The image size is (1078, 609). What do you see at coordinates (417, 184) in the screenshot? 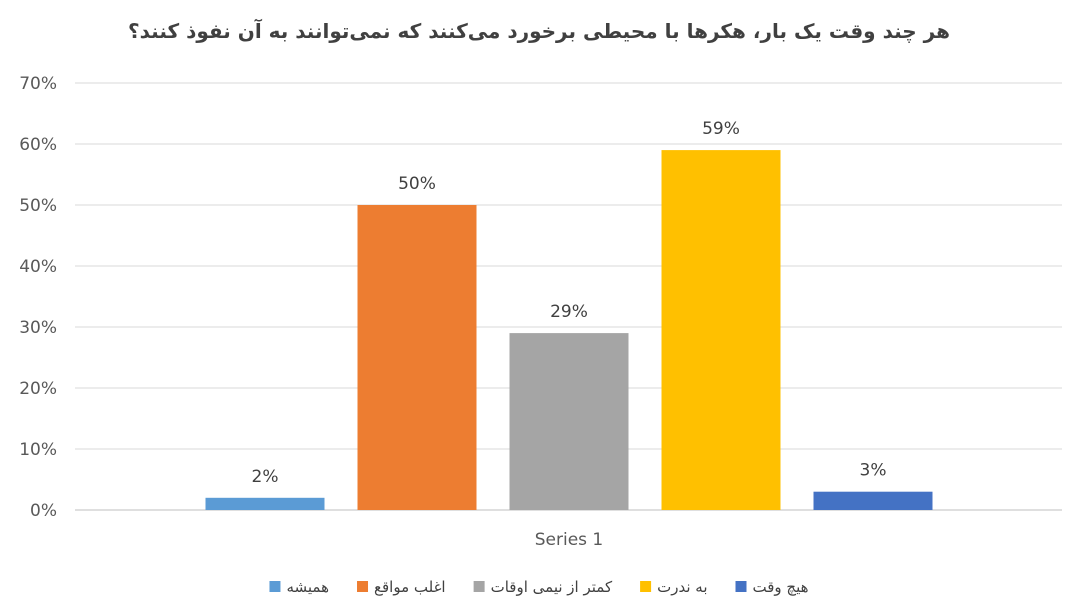
I see `data-label: 50%` at bounding box center [417, 184].